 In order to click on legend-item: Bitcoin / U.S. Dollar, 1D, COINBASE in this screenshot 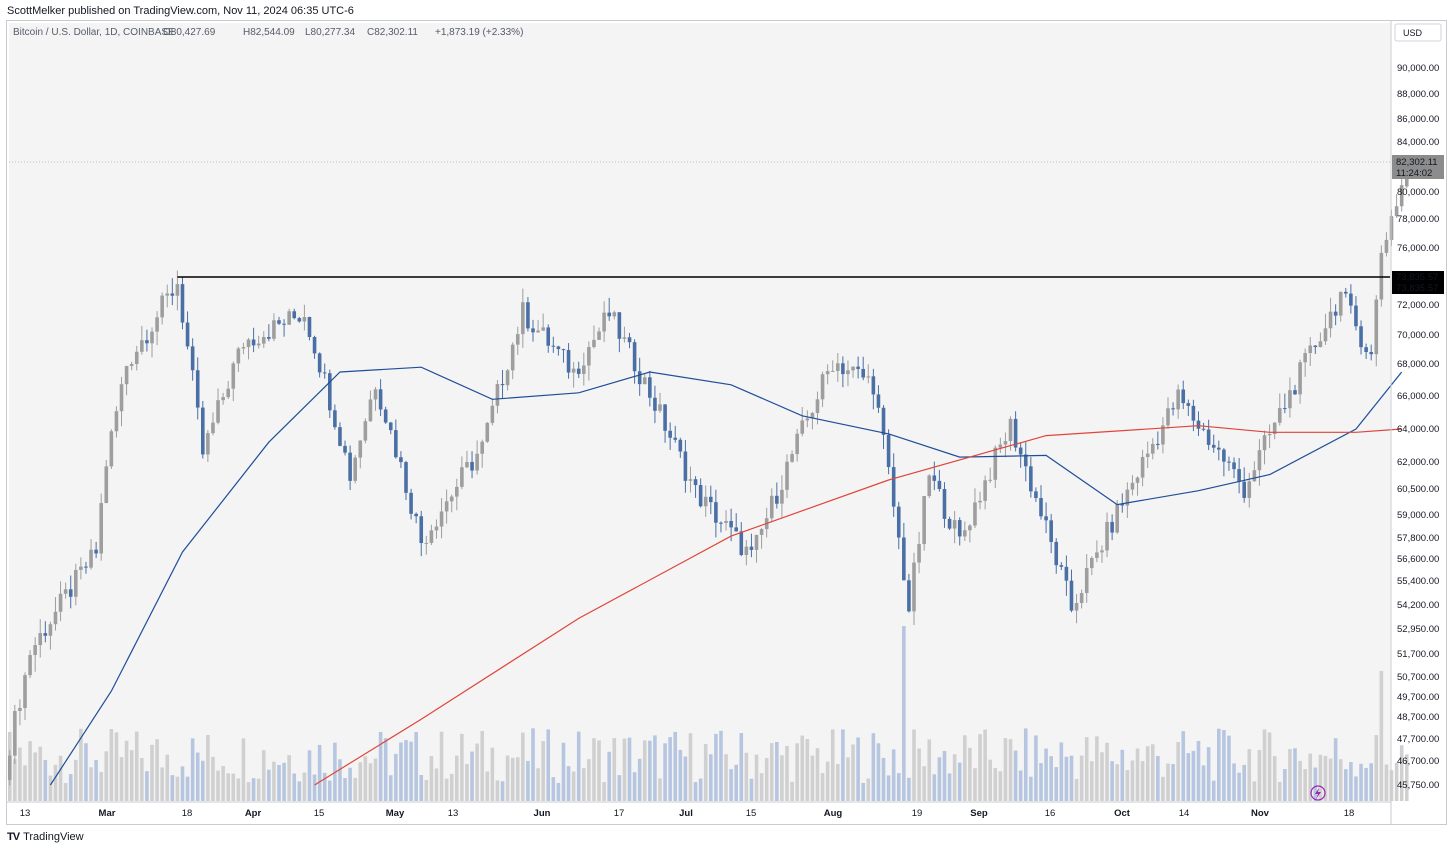, I will do `click(94, 32)`.